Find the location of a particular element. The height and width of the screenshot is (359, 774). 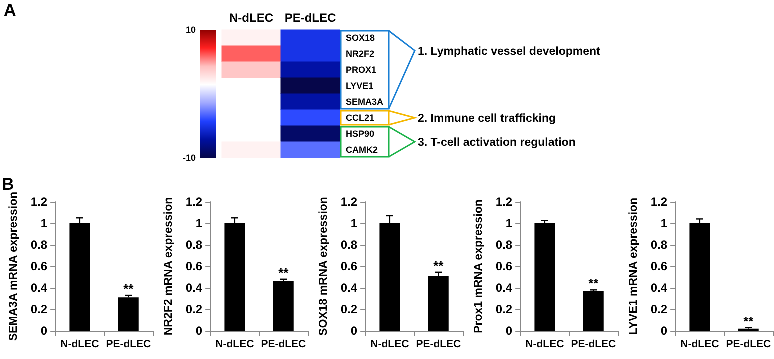

color-bar-label: -10 is located at coordinates (189, 158).